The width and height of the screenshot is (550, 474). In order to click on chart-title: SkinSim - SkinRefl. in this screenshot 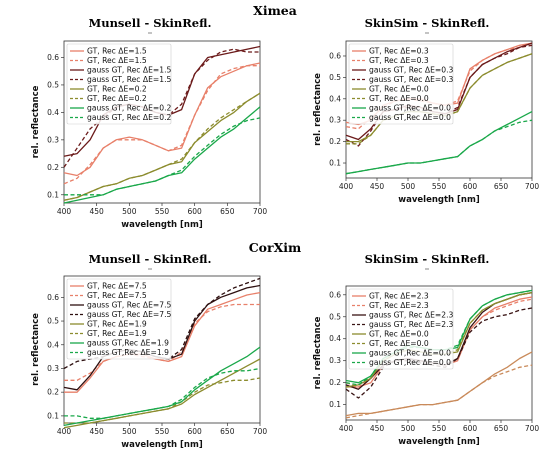, I will do `click(427, 259)`.